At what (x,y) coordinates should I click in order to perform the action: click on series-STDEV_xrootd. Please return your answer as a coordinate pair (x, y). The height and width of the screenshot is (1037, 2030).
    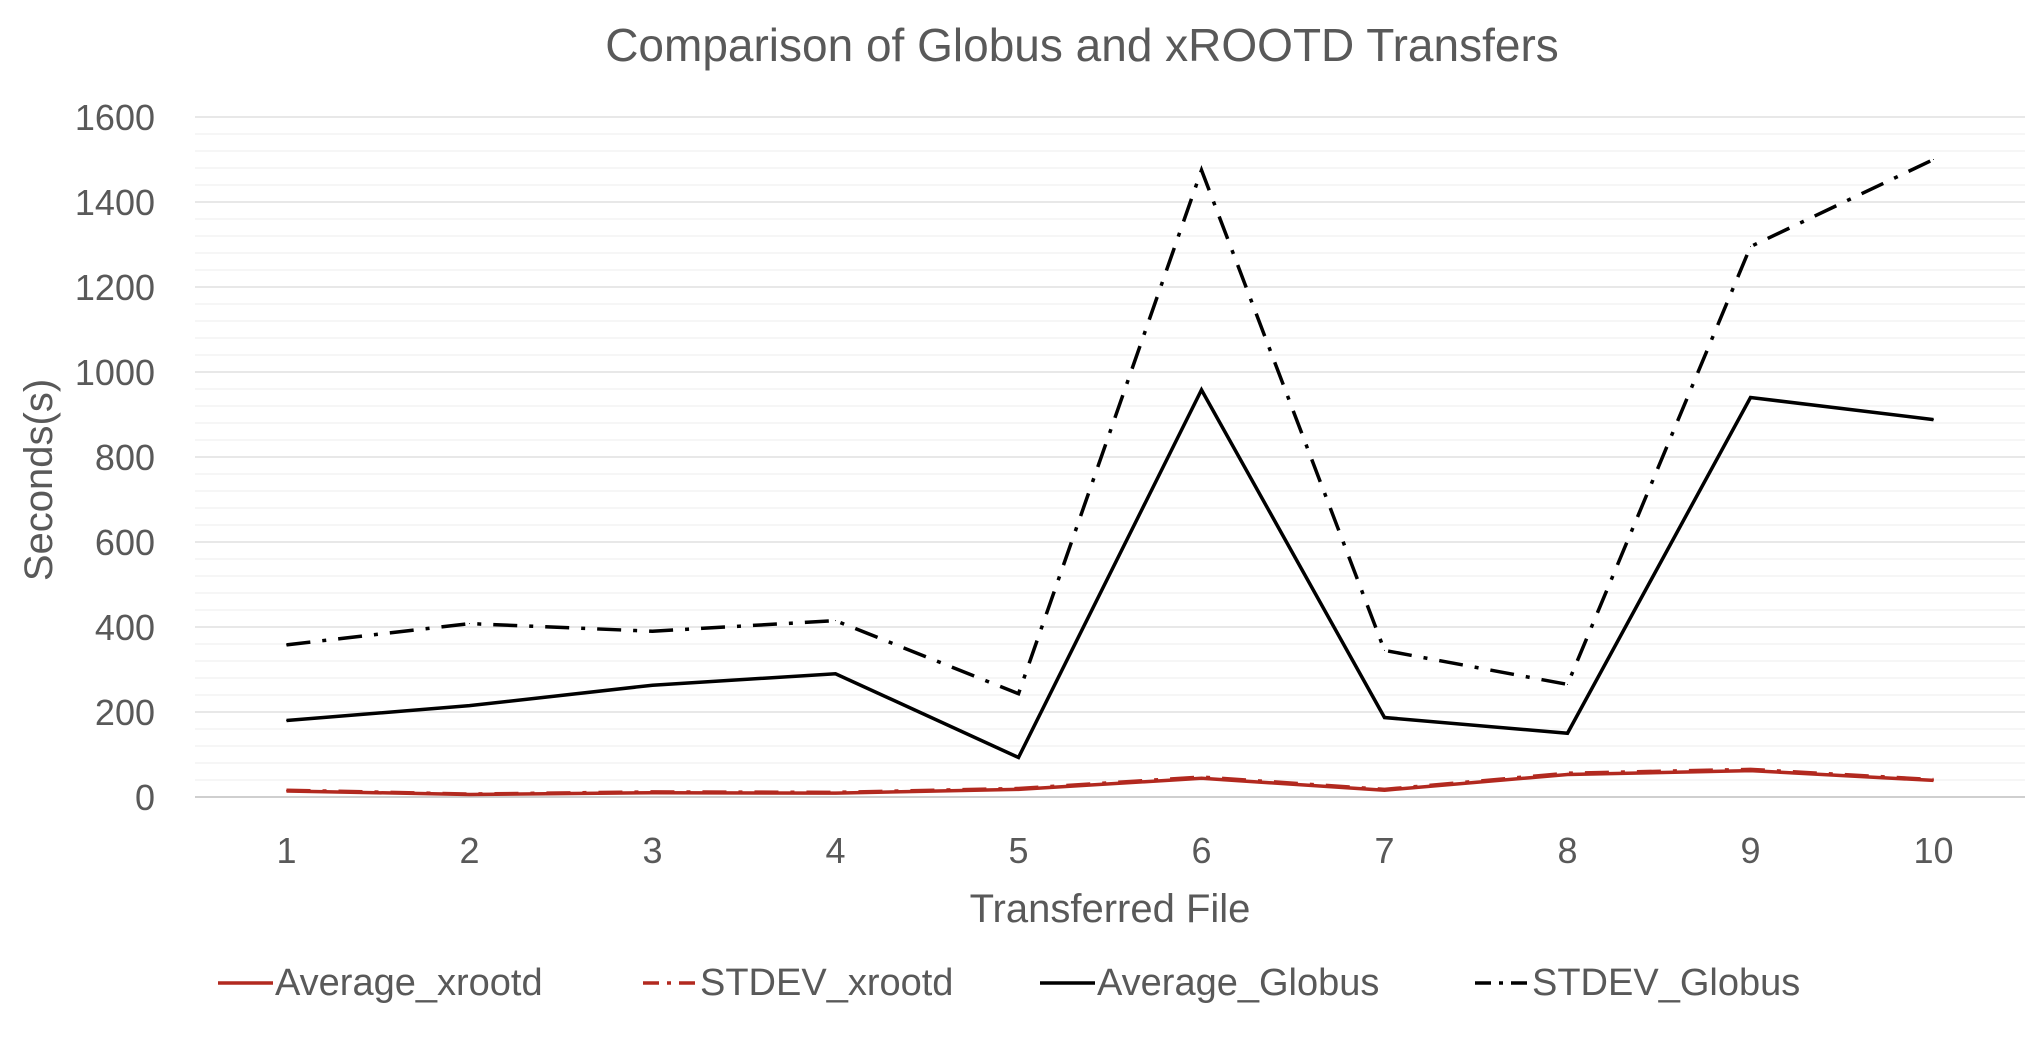
    Looking at the image, I should click on (1110, 781).